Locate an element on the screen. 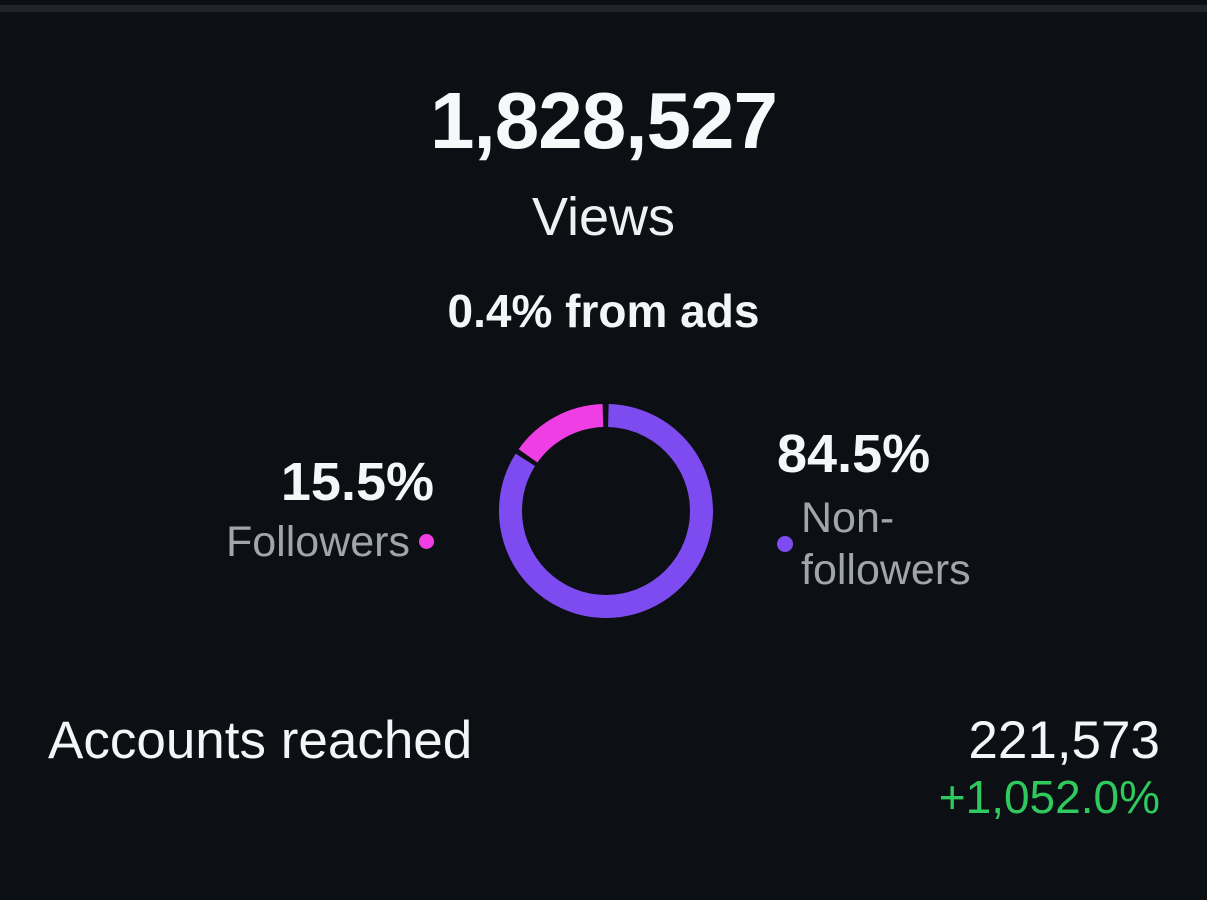 The height and width of the screenshot is (900, 1207). accounts-reached-row: Accounts reached 221,573 is located at coordinates (604, 741).